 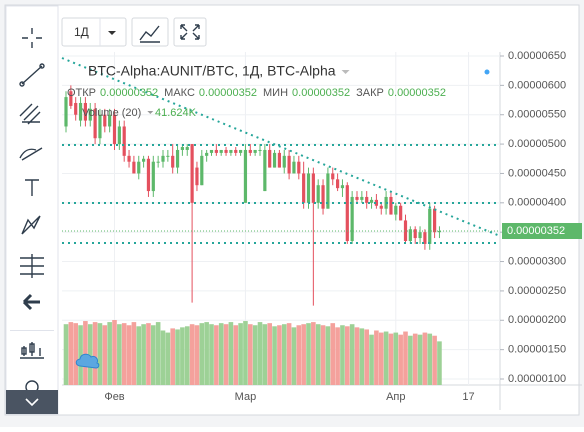 I want to click on y-tick-label: 0.00000400, so click(x=537, y=203).